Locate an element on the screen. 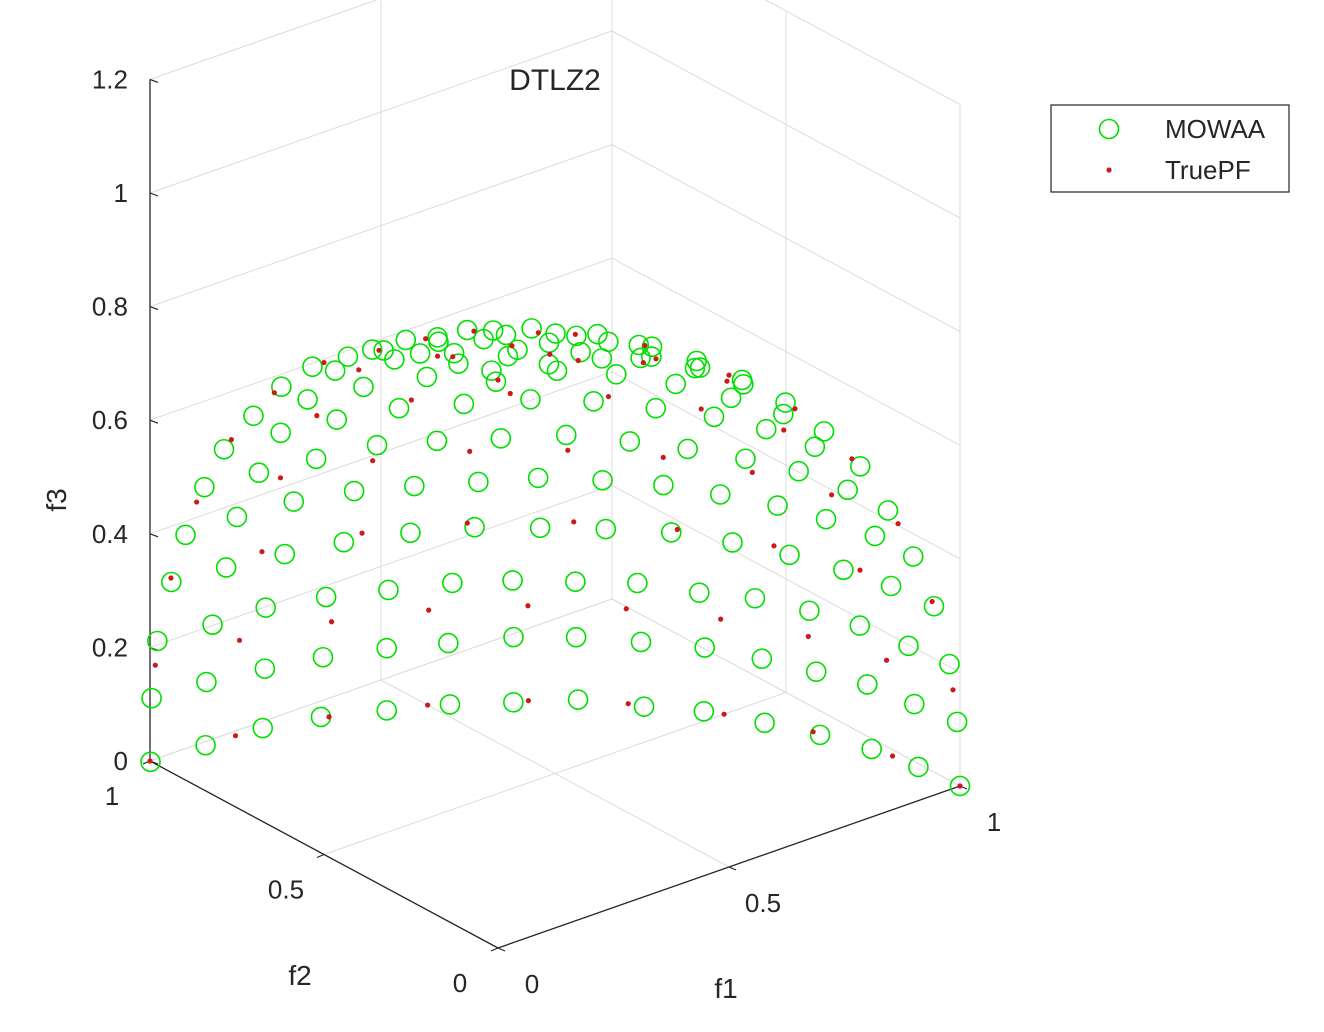 The image size is (1324, 1032). legend-box is located at coordinates (1170, 148).